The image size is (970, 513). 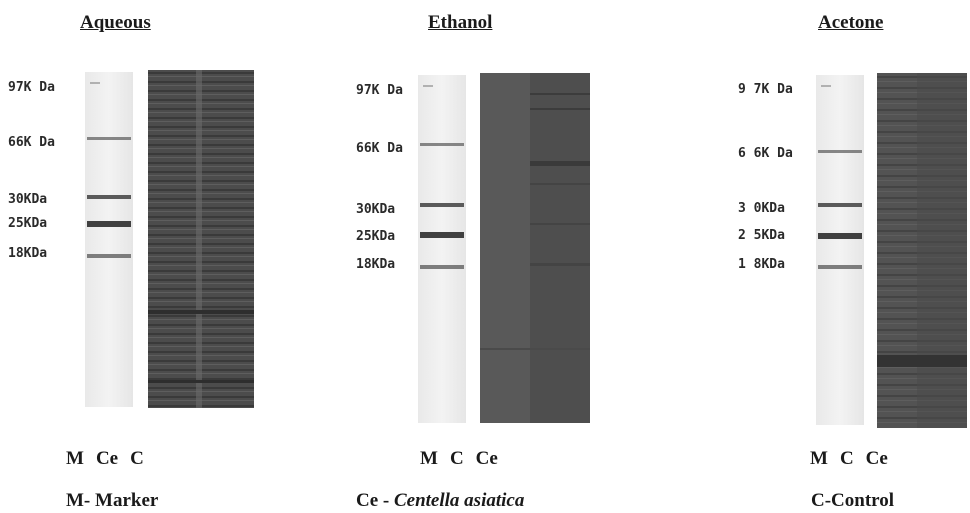 What do you see at coordinates (853, 500) in the screenshot?
I see `legend-control: C-Control` at bounding box center [853, 500].